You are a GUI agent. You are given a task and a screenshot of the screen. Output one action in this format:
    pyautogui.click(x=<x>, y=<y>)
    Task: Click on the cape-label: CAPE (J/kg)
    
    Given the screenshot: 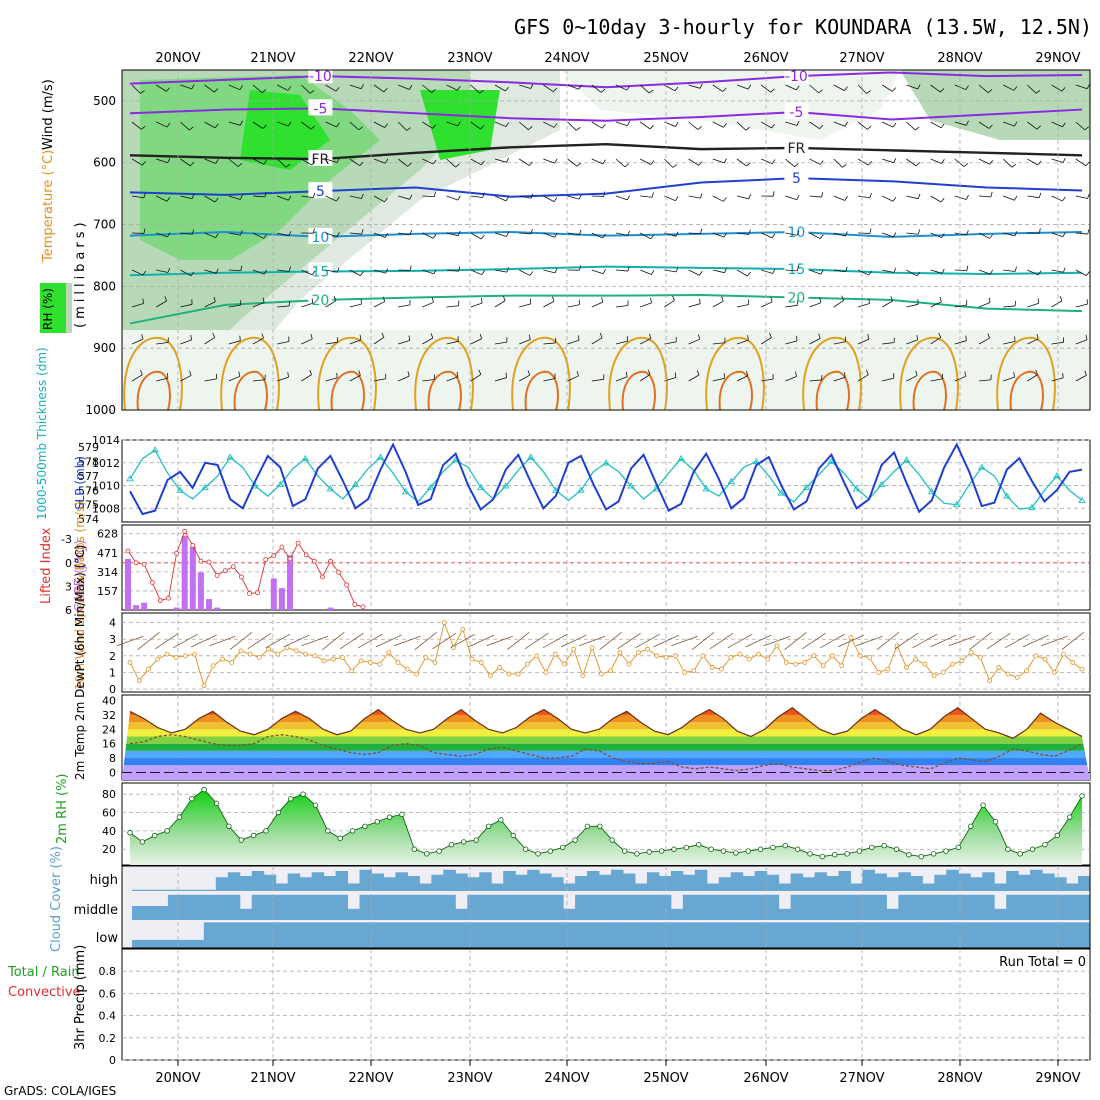 What is the action you would take?
    pyautogui.click(x=80, y=576)
    